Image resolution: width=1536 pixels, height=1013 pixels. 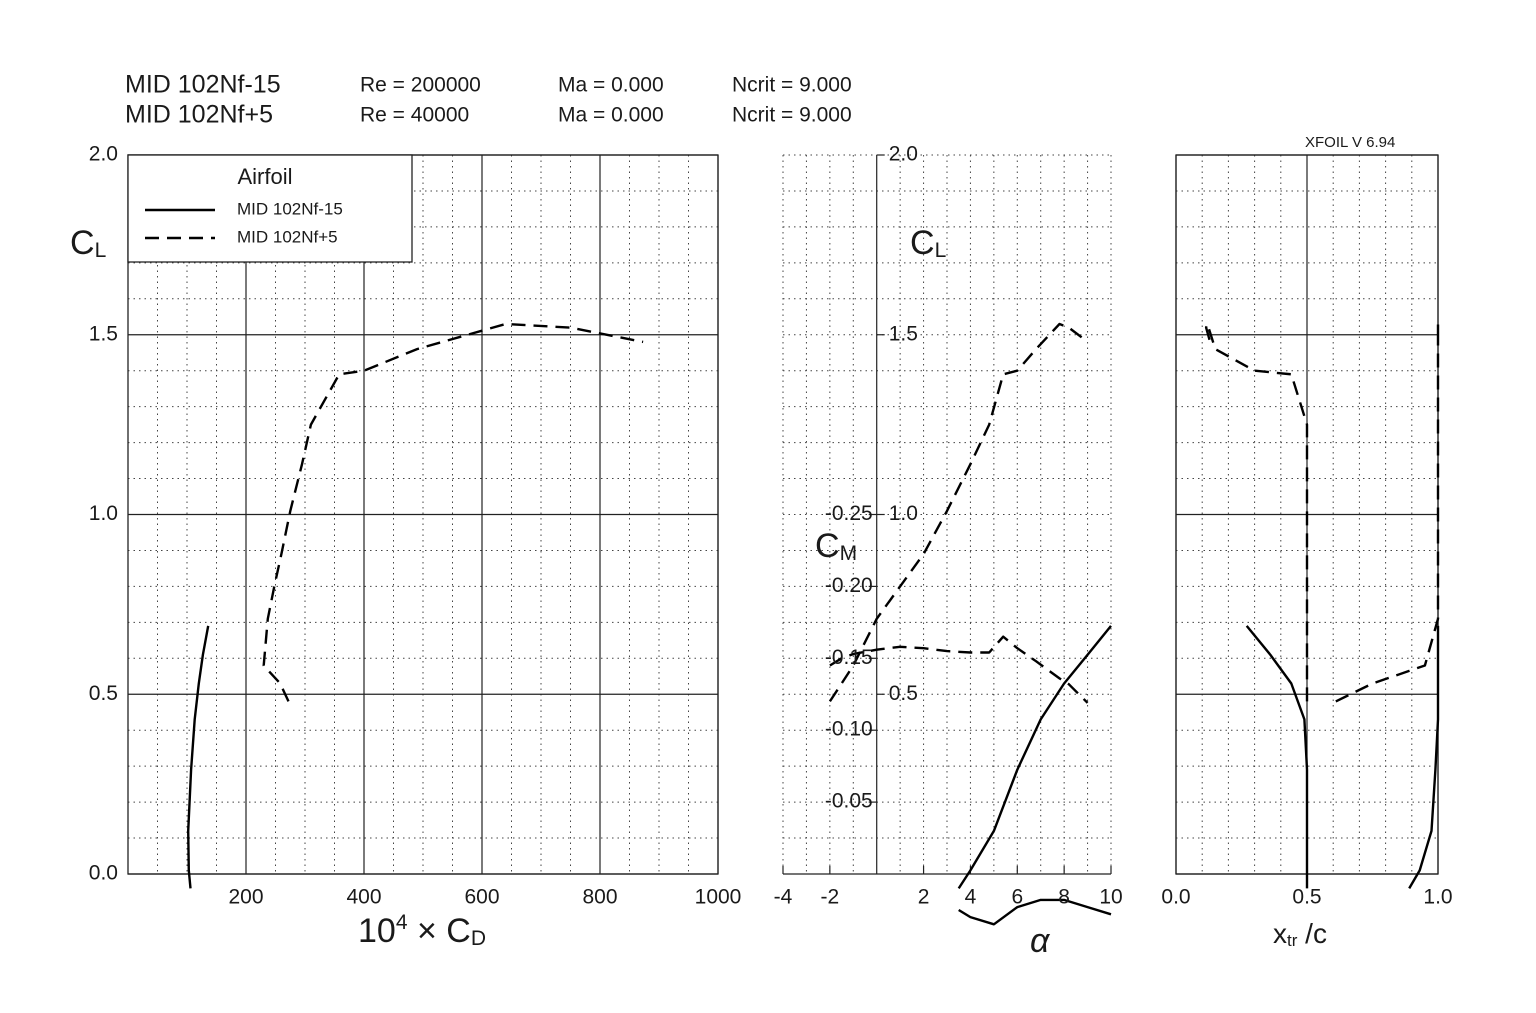 I want to click on x-tick-label: 200, so click(x=245, y=897).